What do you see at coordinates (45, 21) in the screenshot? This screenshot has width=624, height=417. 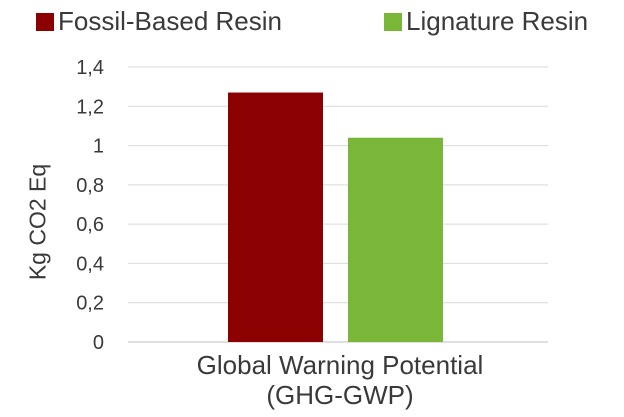 I see `legend-swatch-fossil` at bounding box center [45, 21].